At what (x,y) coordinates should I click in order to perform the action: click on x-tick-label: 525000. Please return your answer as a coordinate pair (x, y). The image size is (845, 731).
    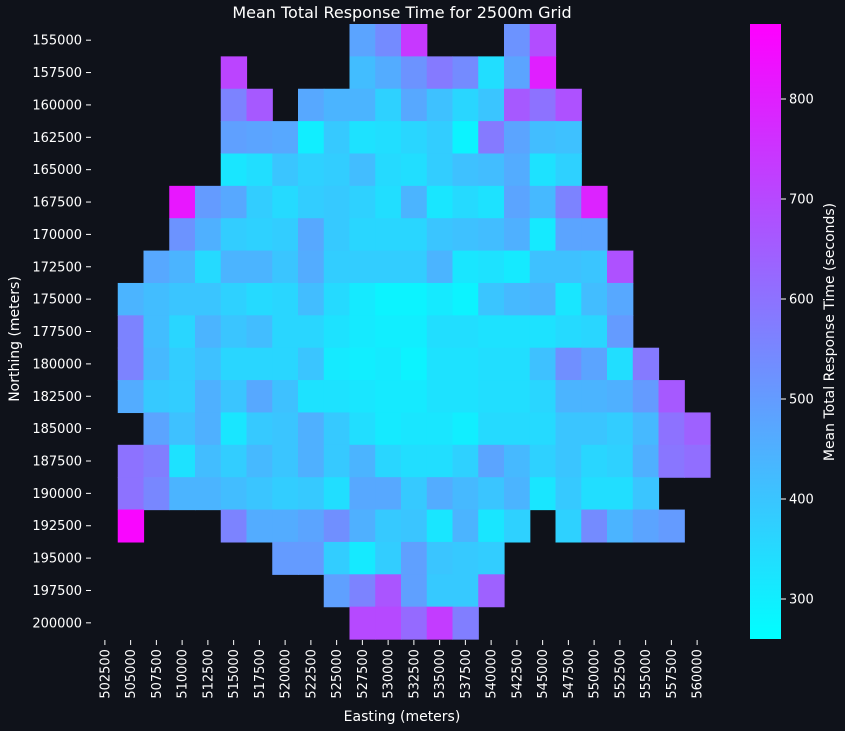
    Looking at the image, I should click on (337, 674).